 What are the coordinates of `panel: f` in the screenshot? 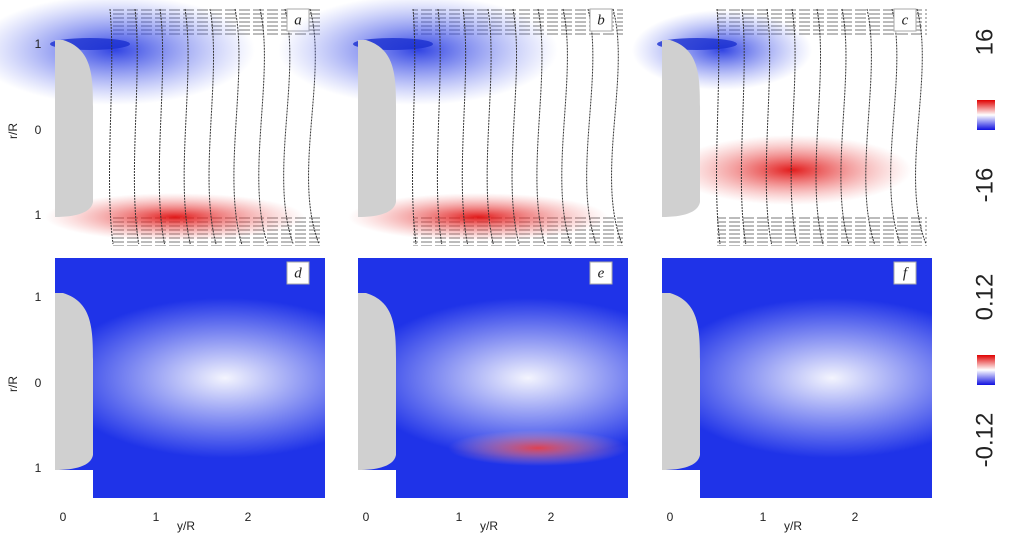 It's located at (832, 378).